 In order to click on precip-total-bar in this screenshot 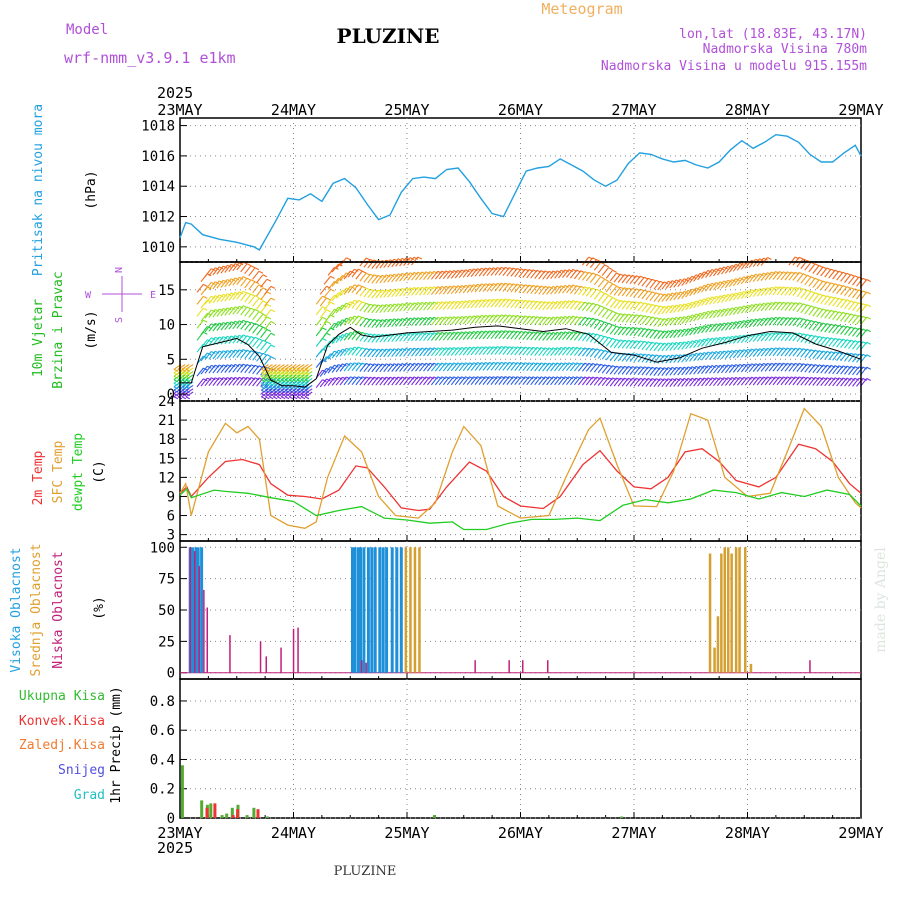, I will do `click(211, 810)`.